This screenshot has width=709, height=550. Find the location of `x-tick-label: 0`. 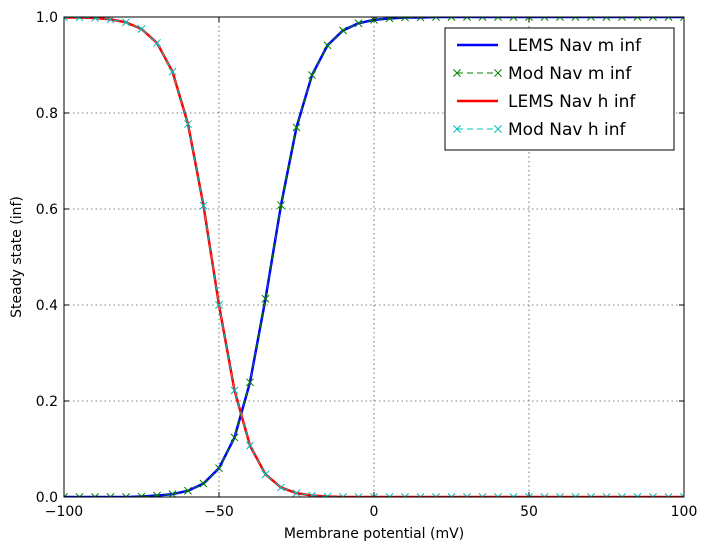

x-tick-label: 0 is located at coordinates (374, 512).